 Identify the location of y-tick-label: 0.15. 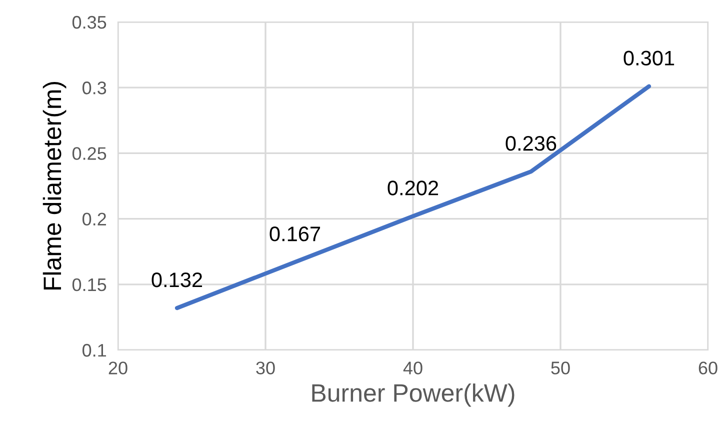
(89, 285).